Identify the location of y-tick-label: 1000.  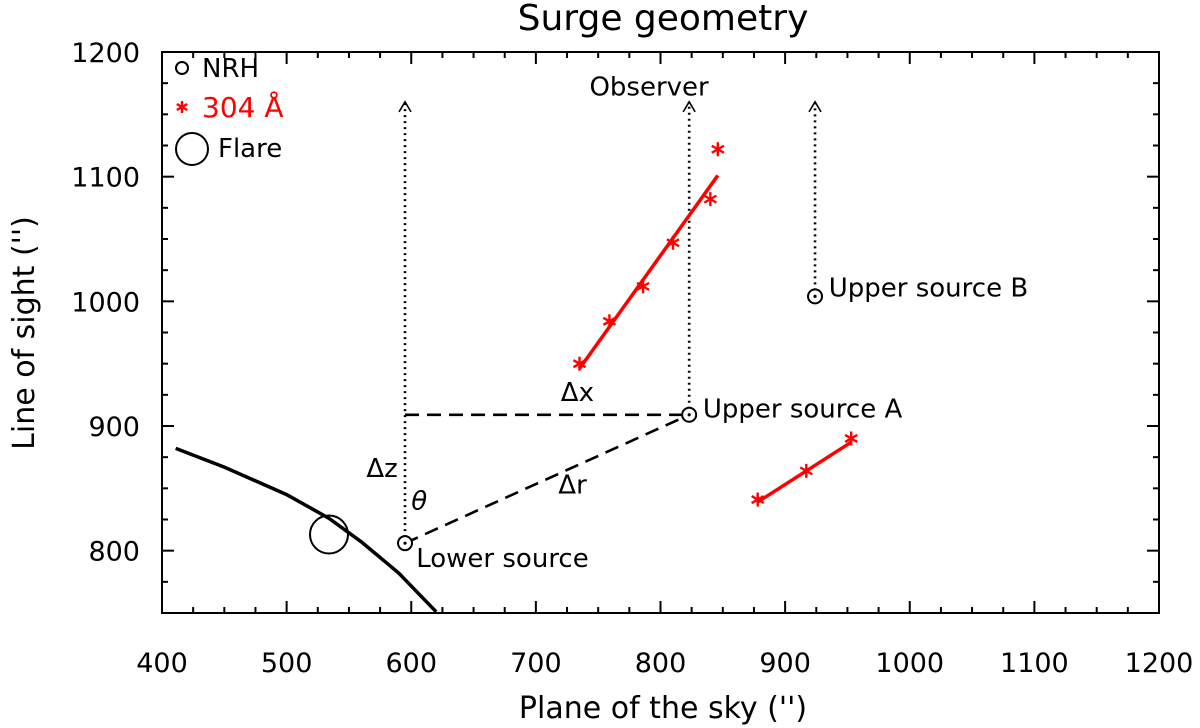
(105, 302).